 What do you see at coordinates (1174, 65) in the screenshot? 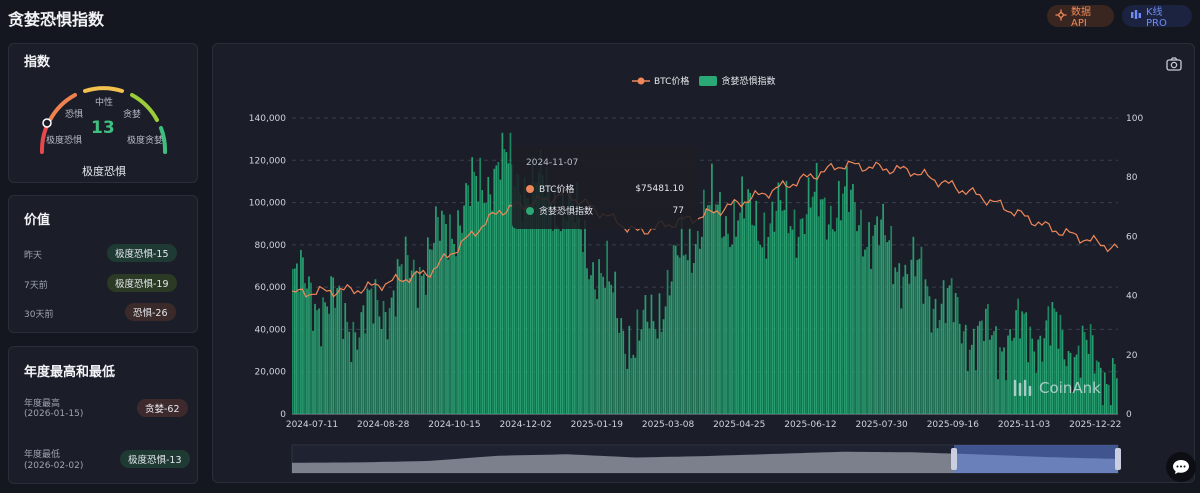
I see `camera-icon` at bounding box center [1174, 65].